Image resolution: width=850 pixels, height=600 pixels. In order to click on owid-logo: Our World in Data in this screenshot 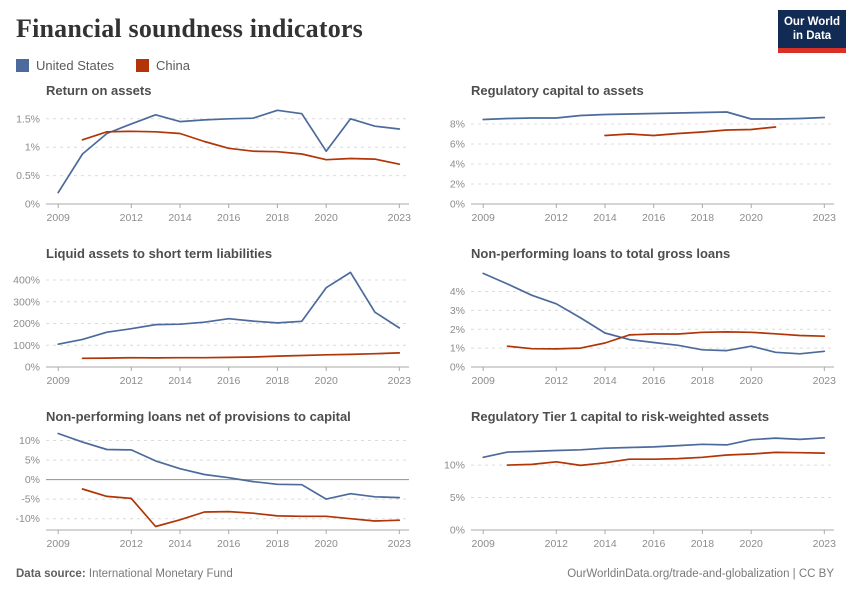, I will do `click(812, 31)`.